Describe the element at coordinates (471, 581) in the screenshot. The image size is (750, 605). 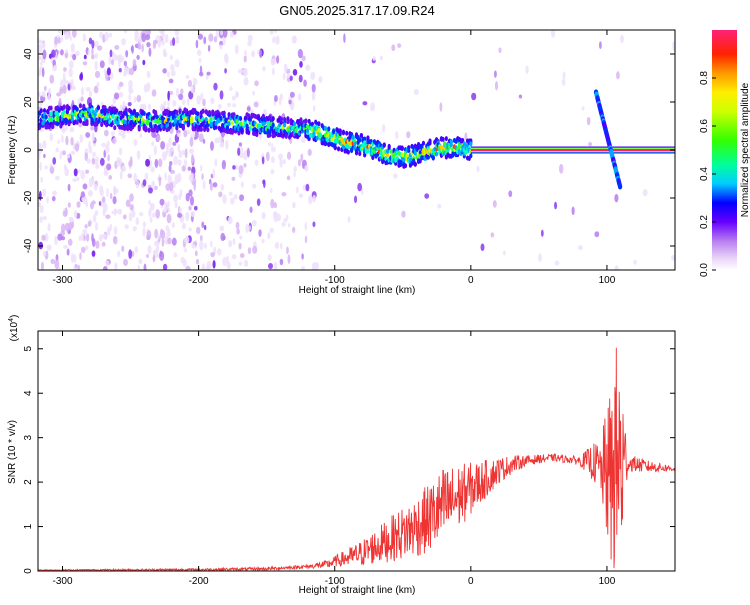
I see `x-tick-label: 0` at that location.